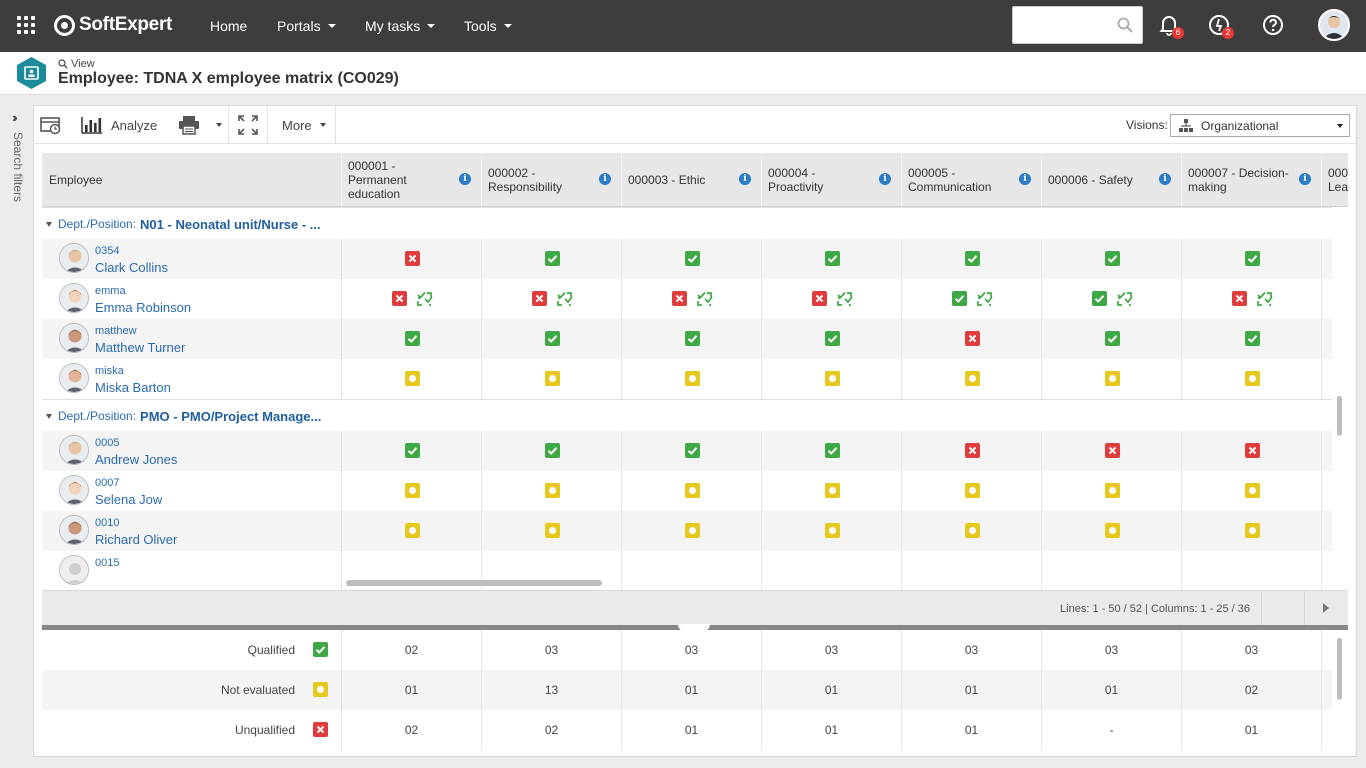 This screenshot has width=1366, height=768. I want to click on next-columns-button, so click(1326, 608).